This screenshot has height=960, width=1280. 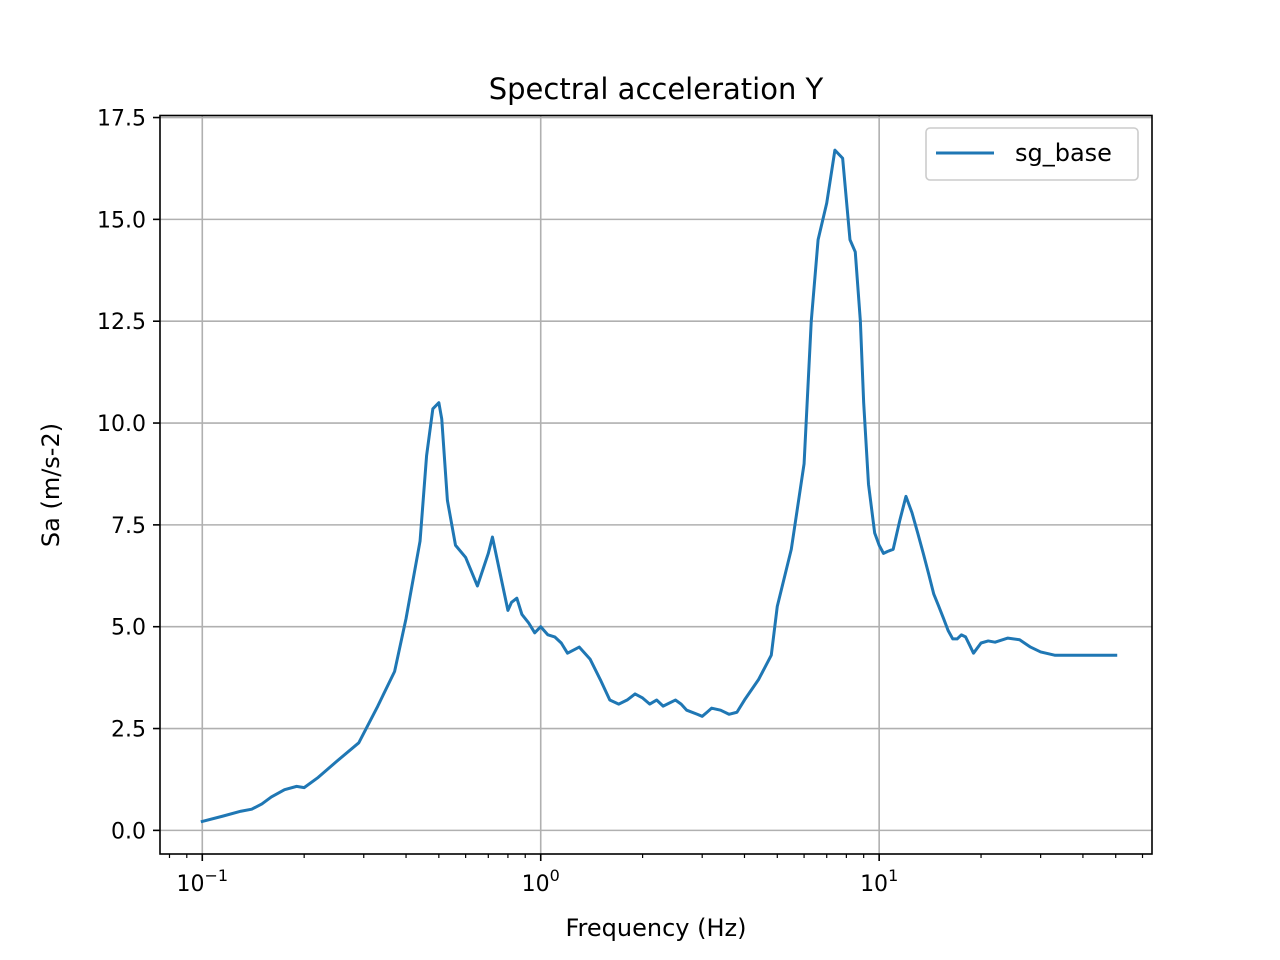 I want to click on y-tick-label: 5.0, so click(x=128, y=628).